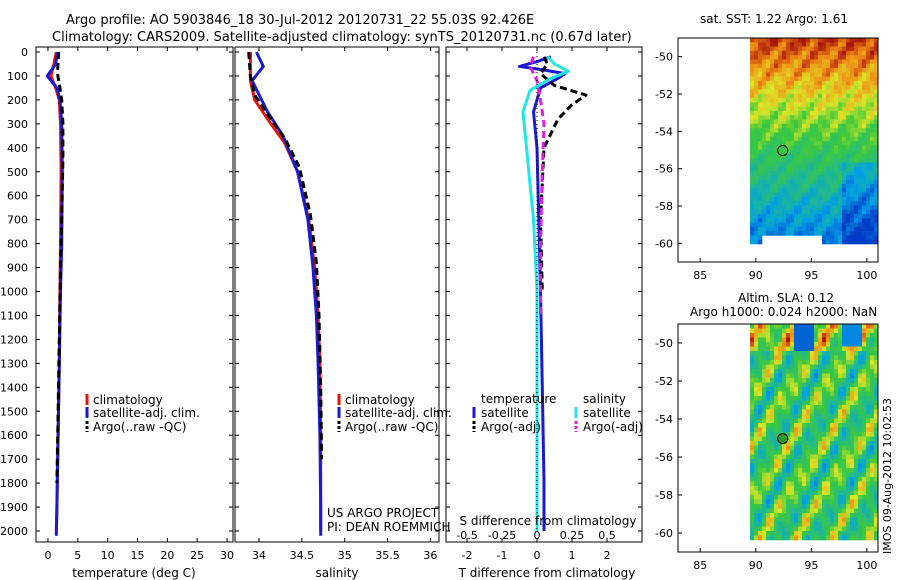 Image resolution: width=900 pixels, height=580 pixels. What do you see at coordinates (664, 243) in the screenshot?
I see `map-y-tick-label: -60` at bounding box center [664, 243].